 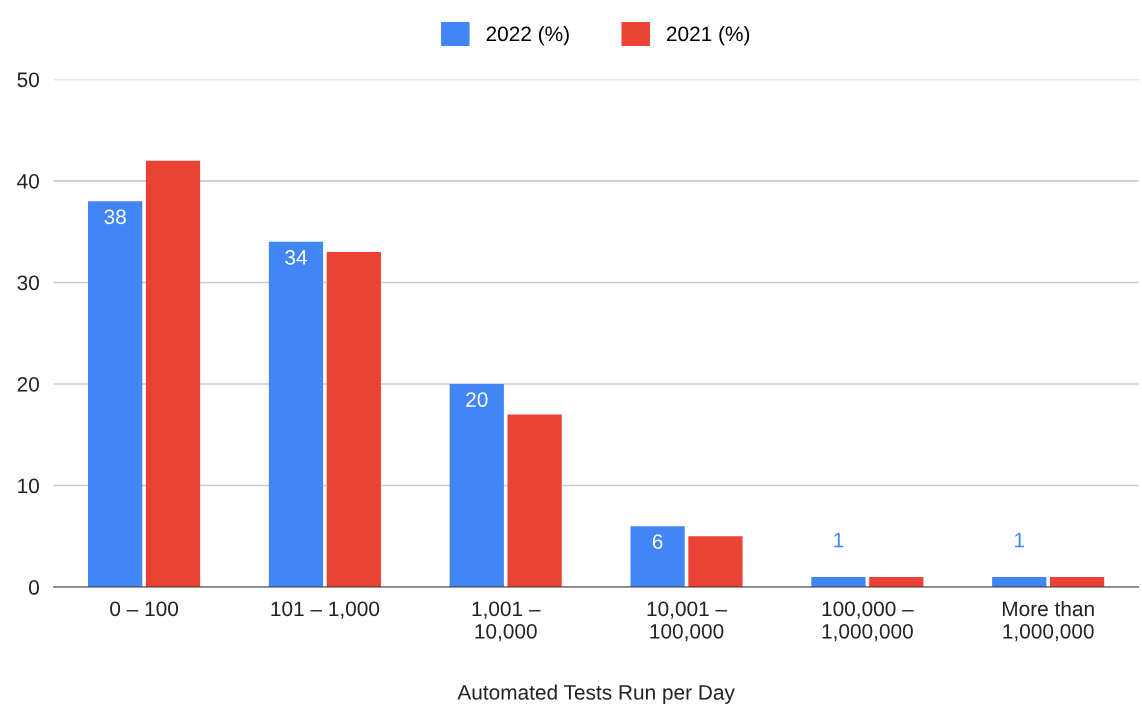 I want to click on data-label: 6, so click(x=657, y=542).